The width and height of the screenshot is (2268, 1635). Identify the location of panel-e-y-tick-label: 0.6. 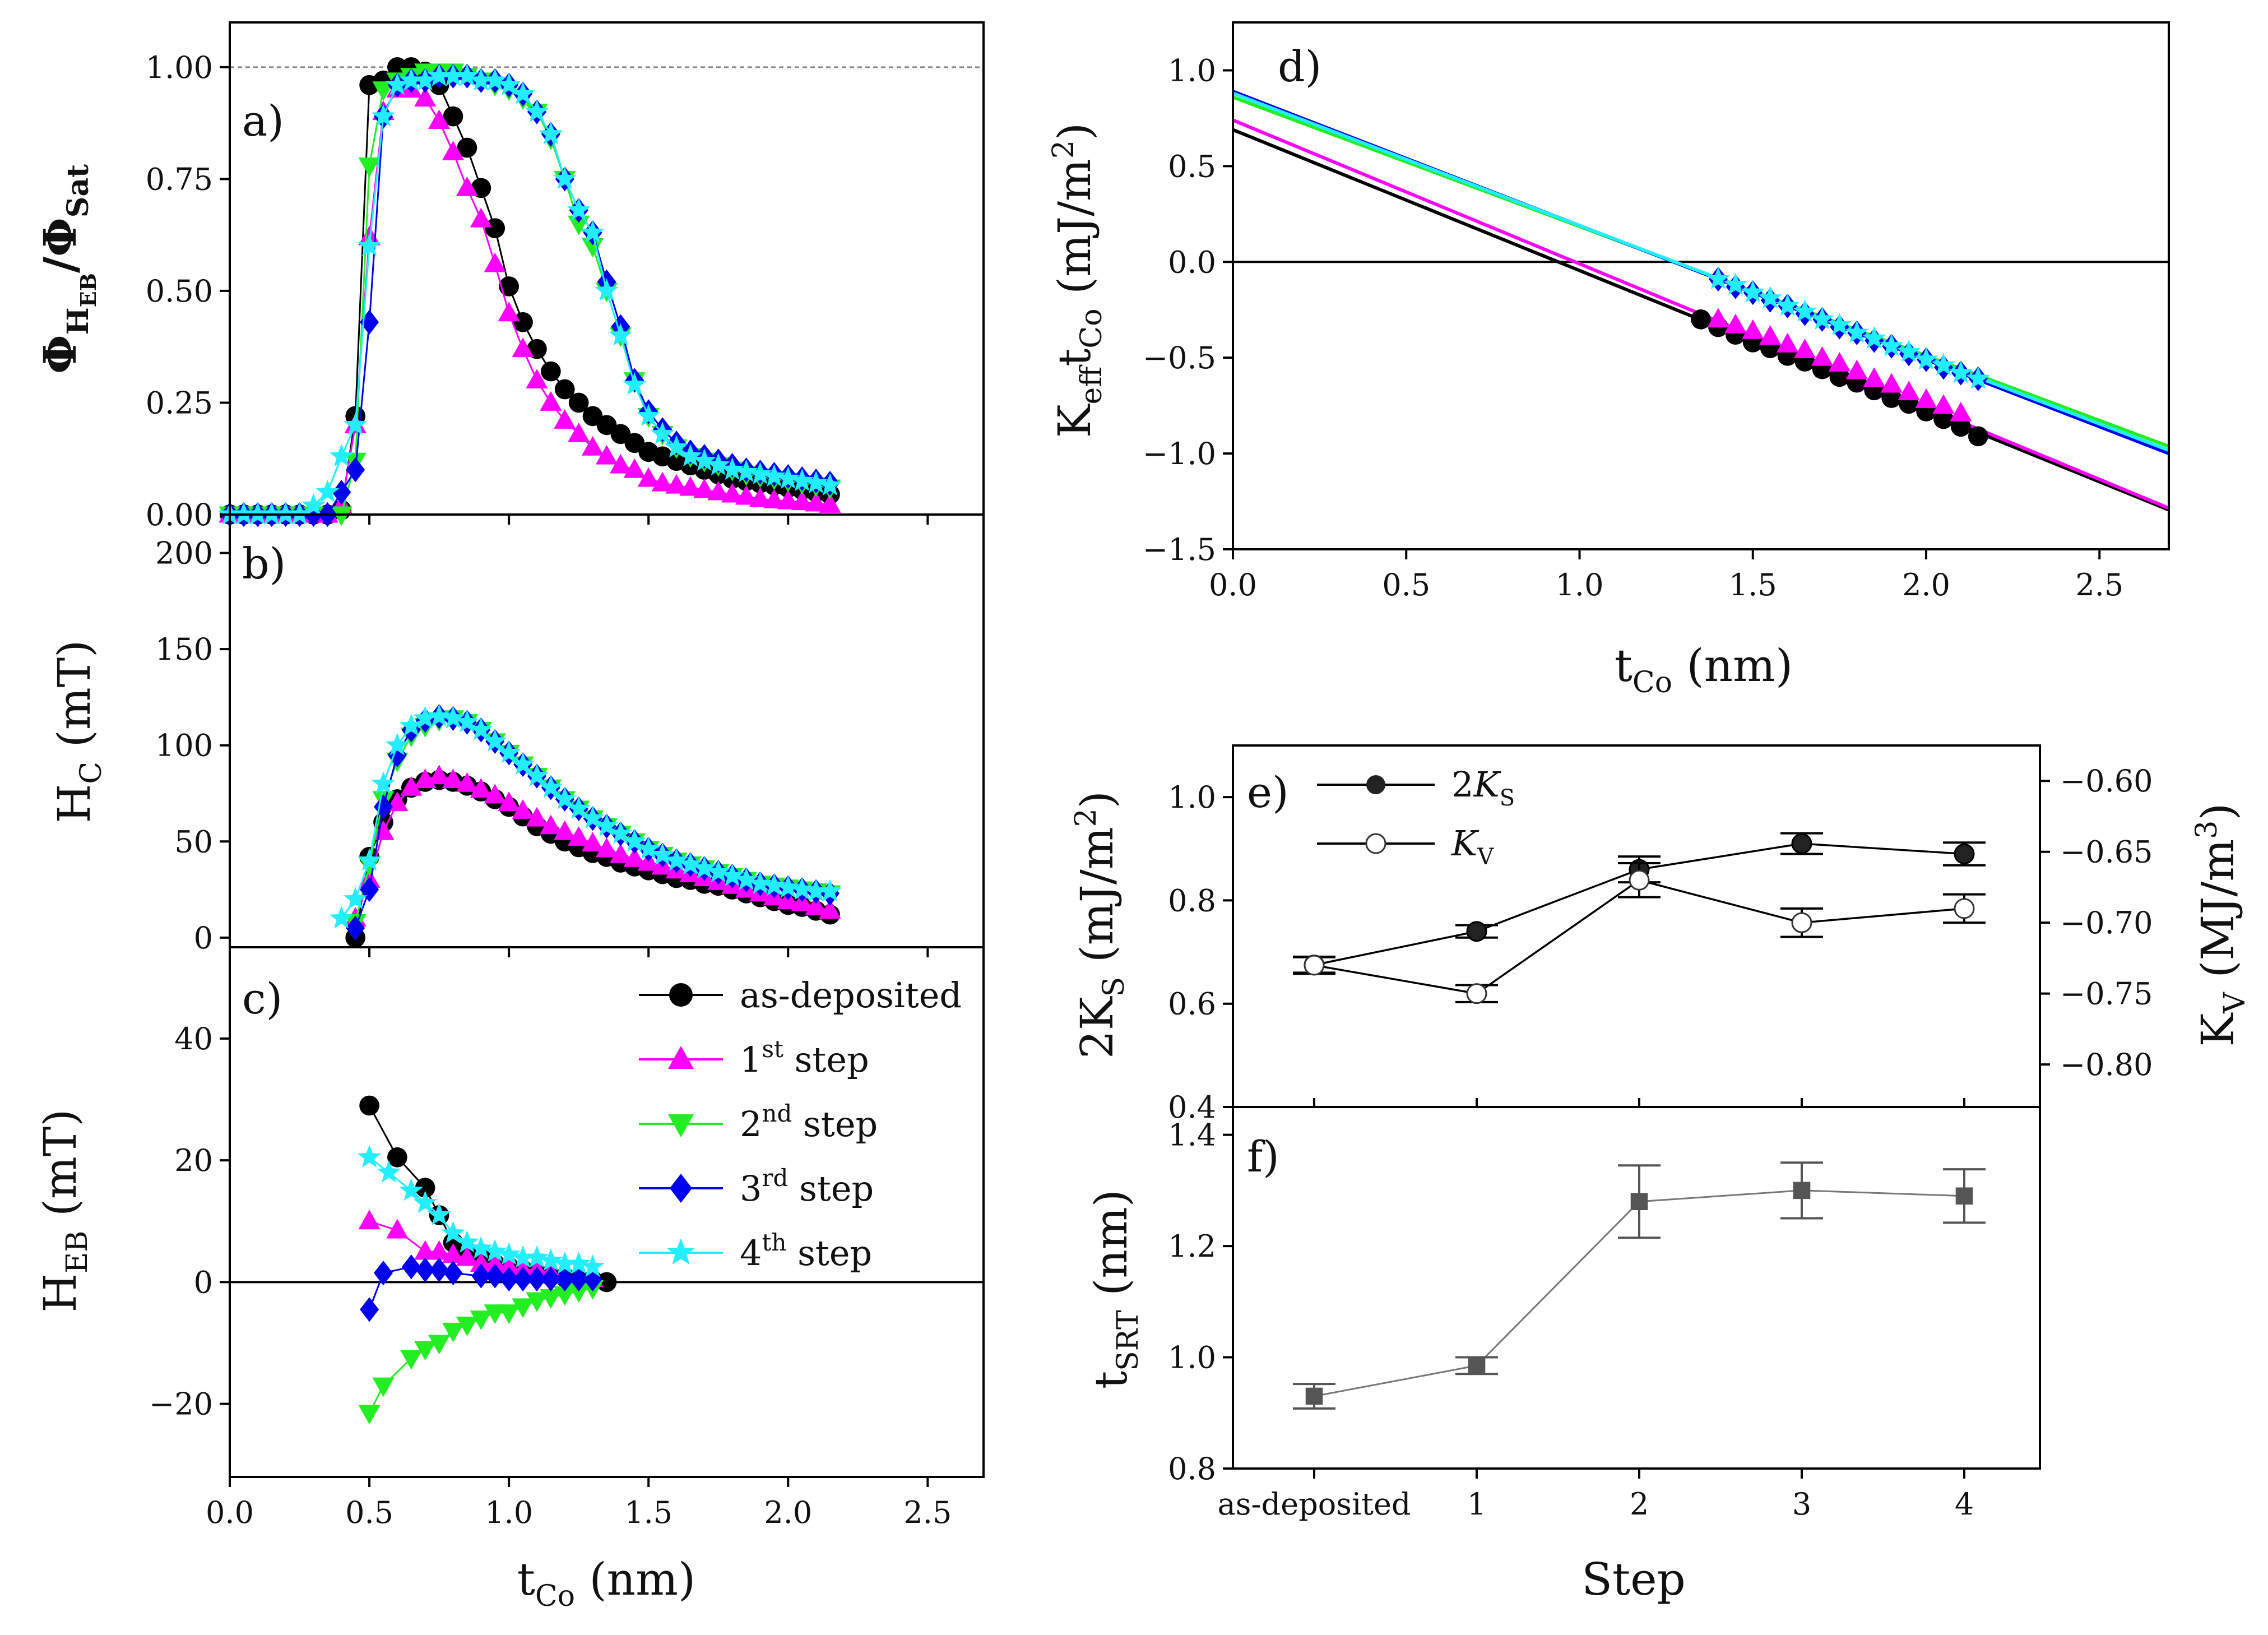
(1192, 1004).